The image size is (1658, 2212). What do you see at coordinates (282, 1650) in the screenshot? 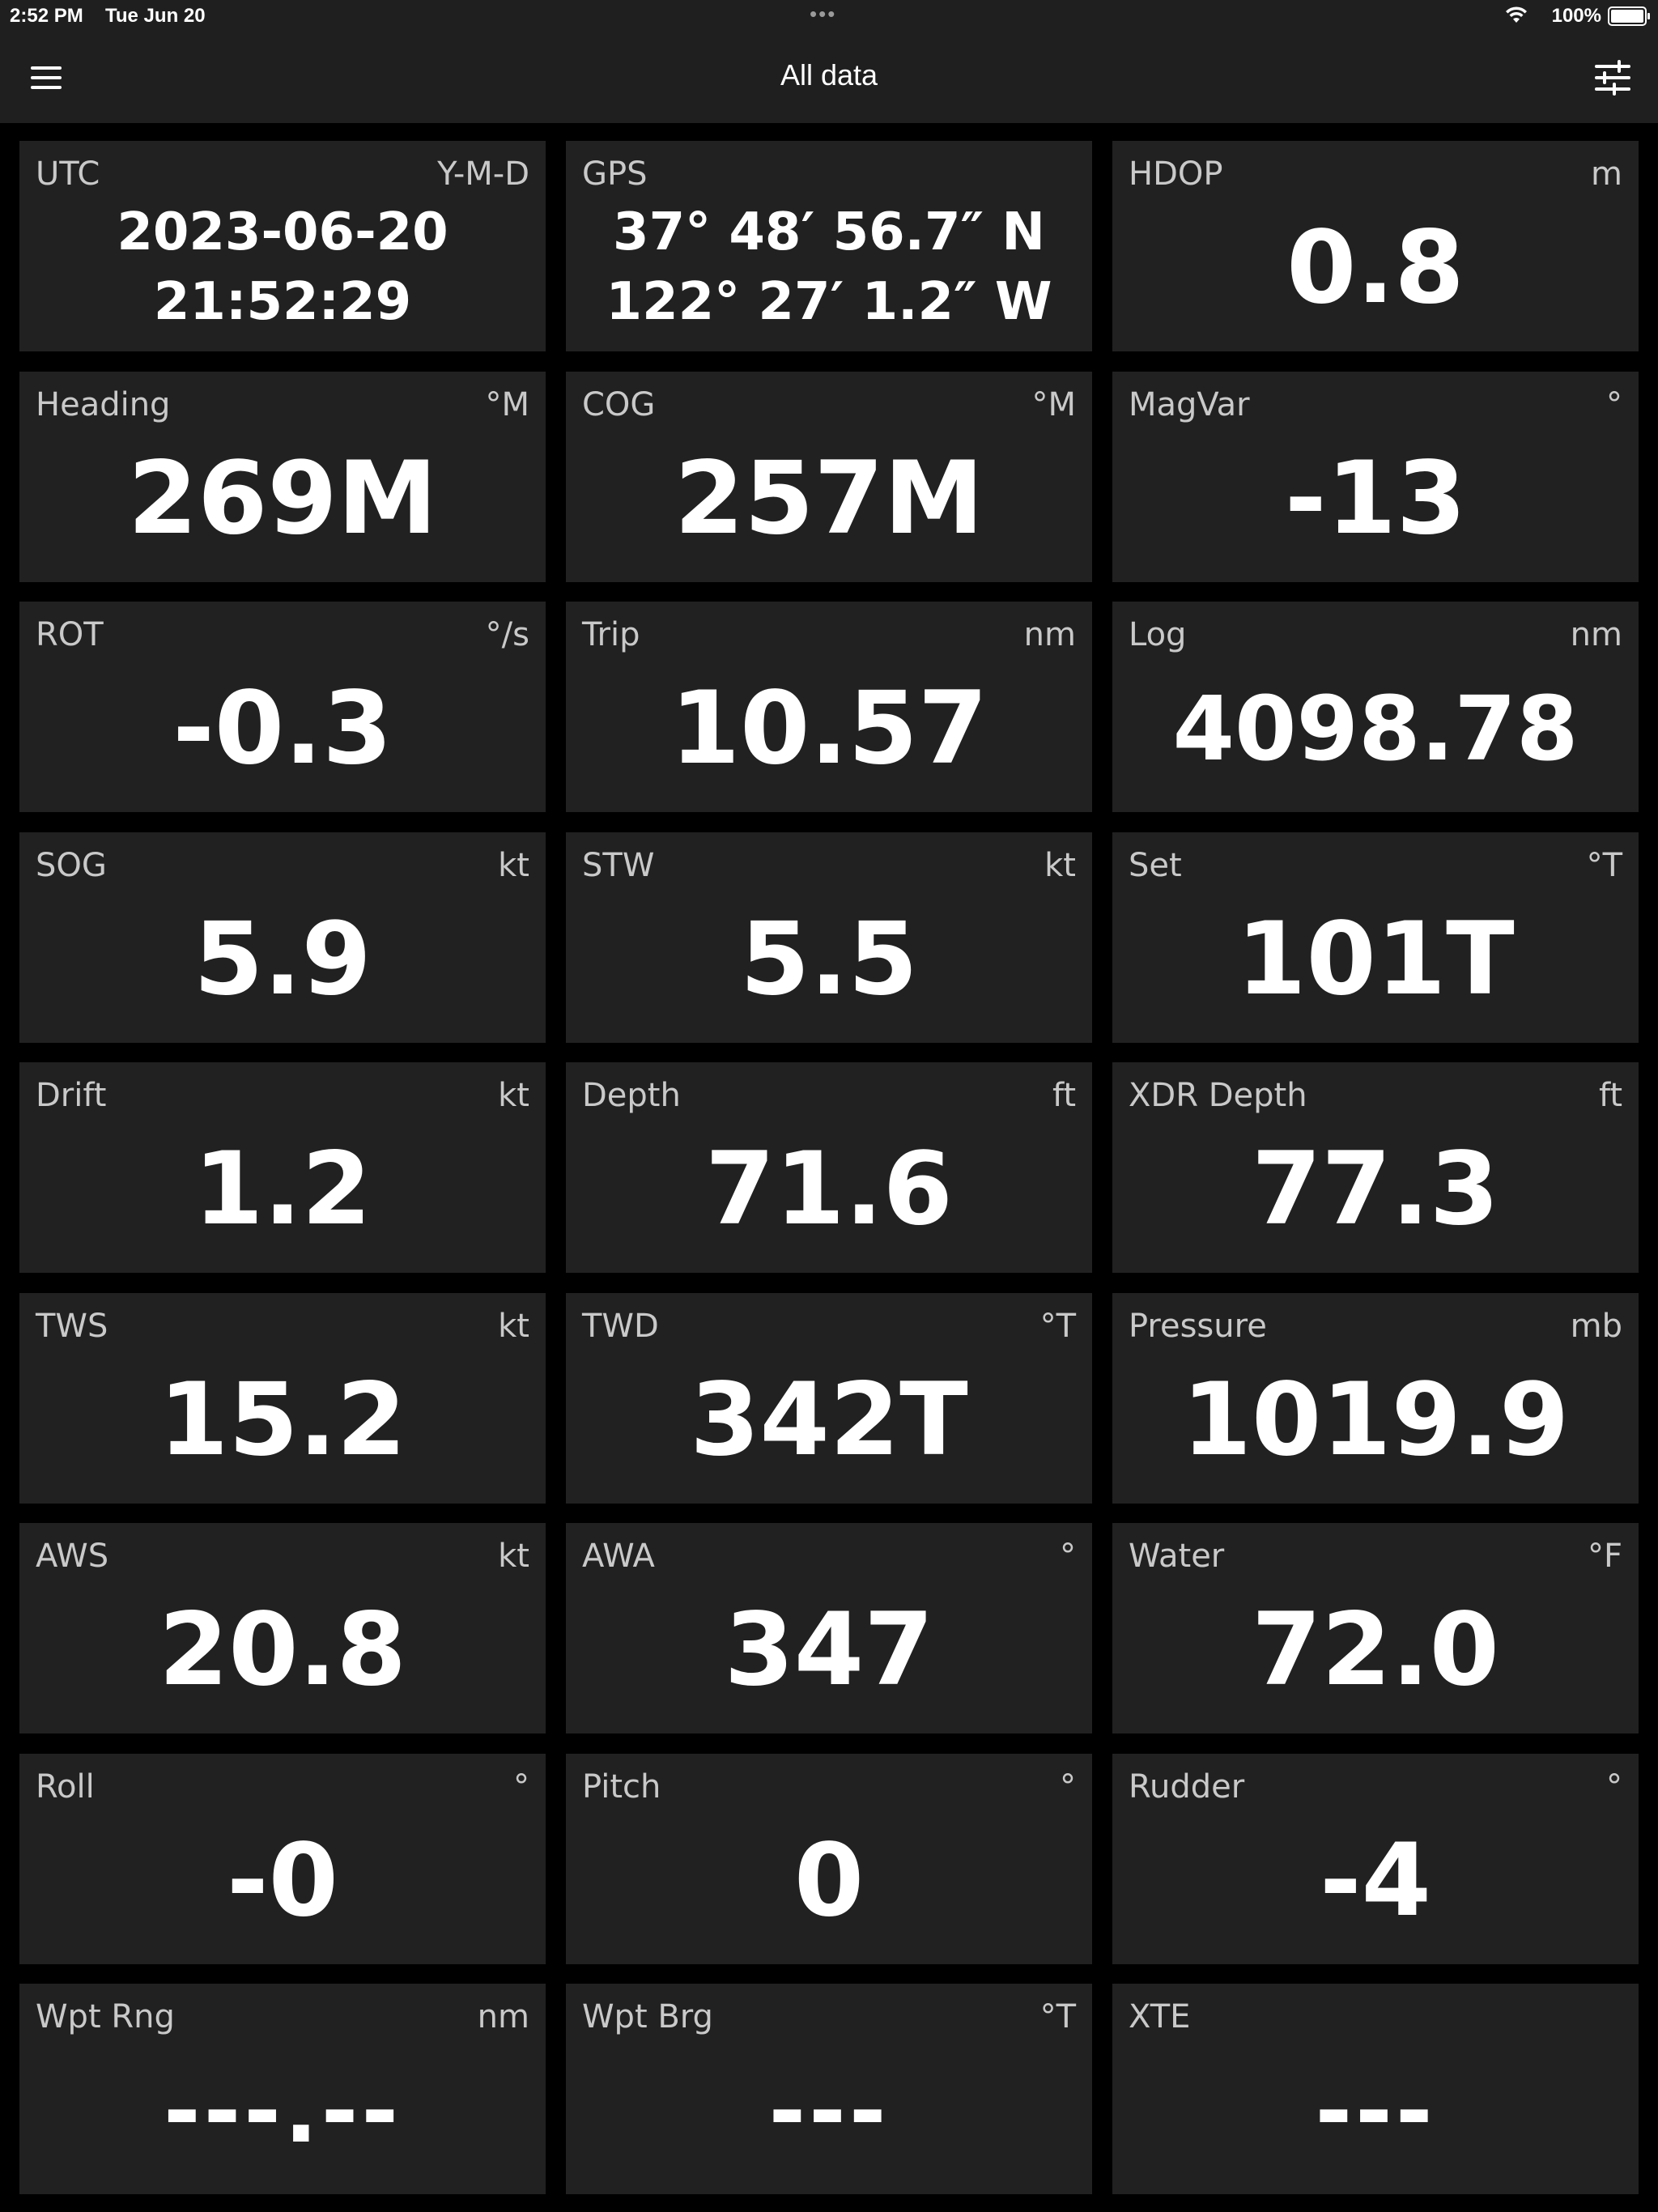
I see `tile-value: 20.8` at bounding box center [282, 1650].